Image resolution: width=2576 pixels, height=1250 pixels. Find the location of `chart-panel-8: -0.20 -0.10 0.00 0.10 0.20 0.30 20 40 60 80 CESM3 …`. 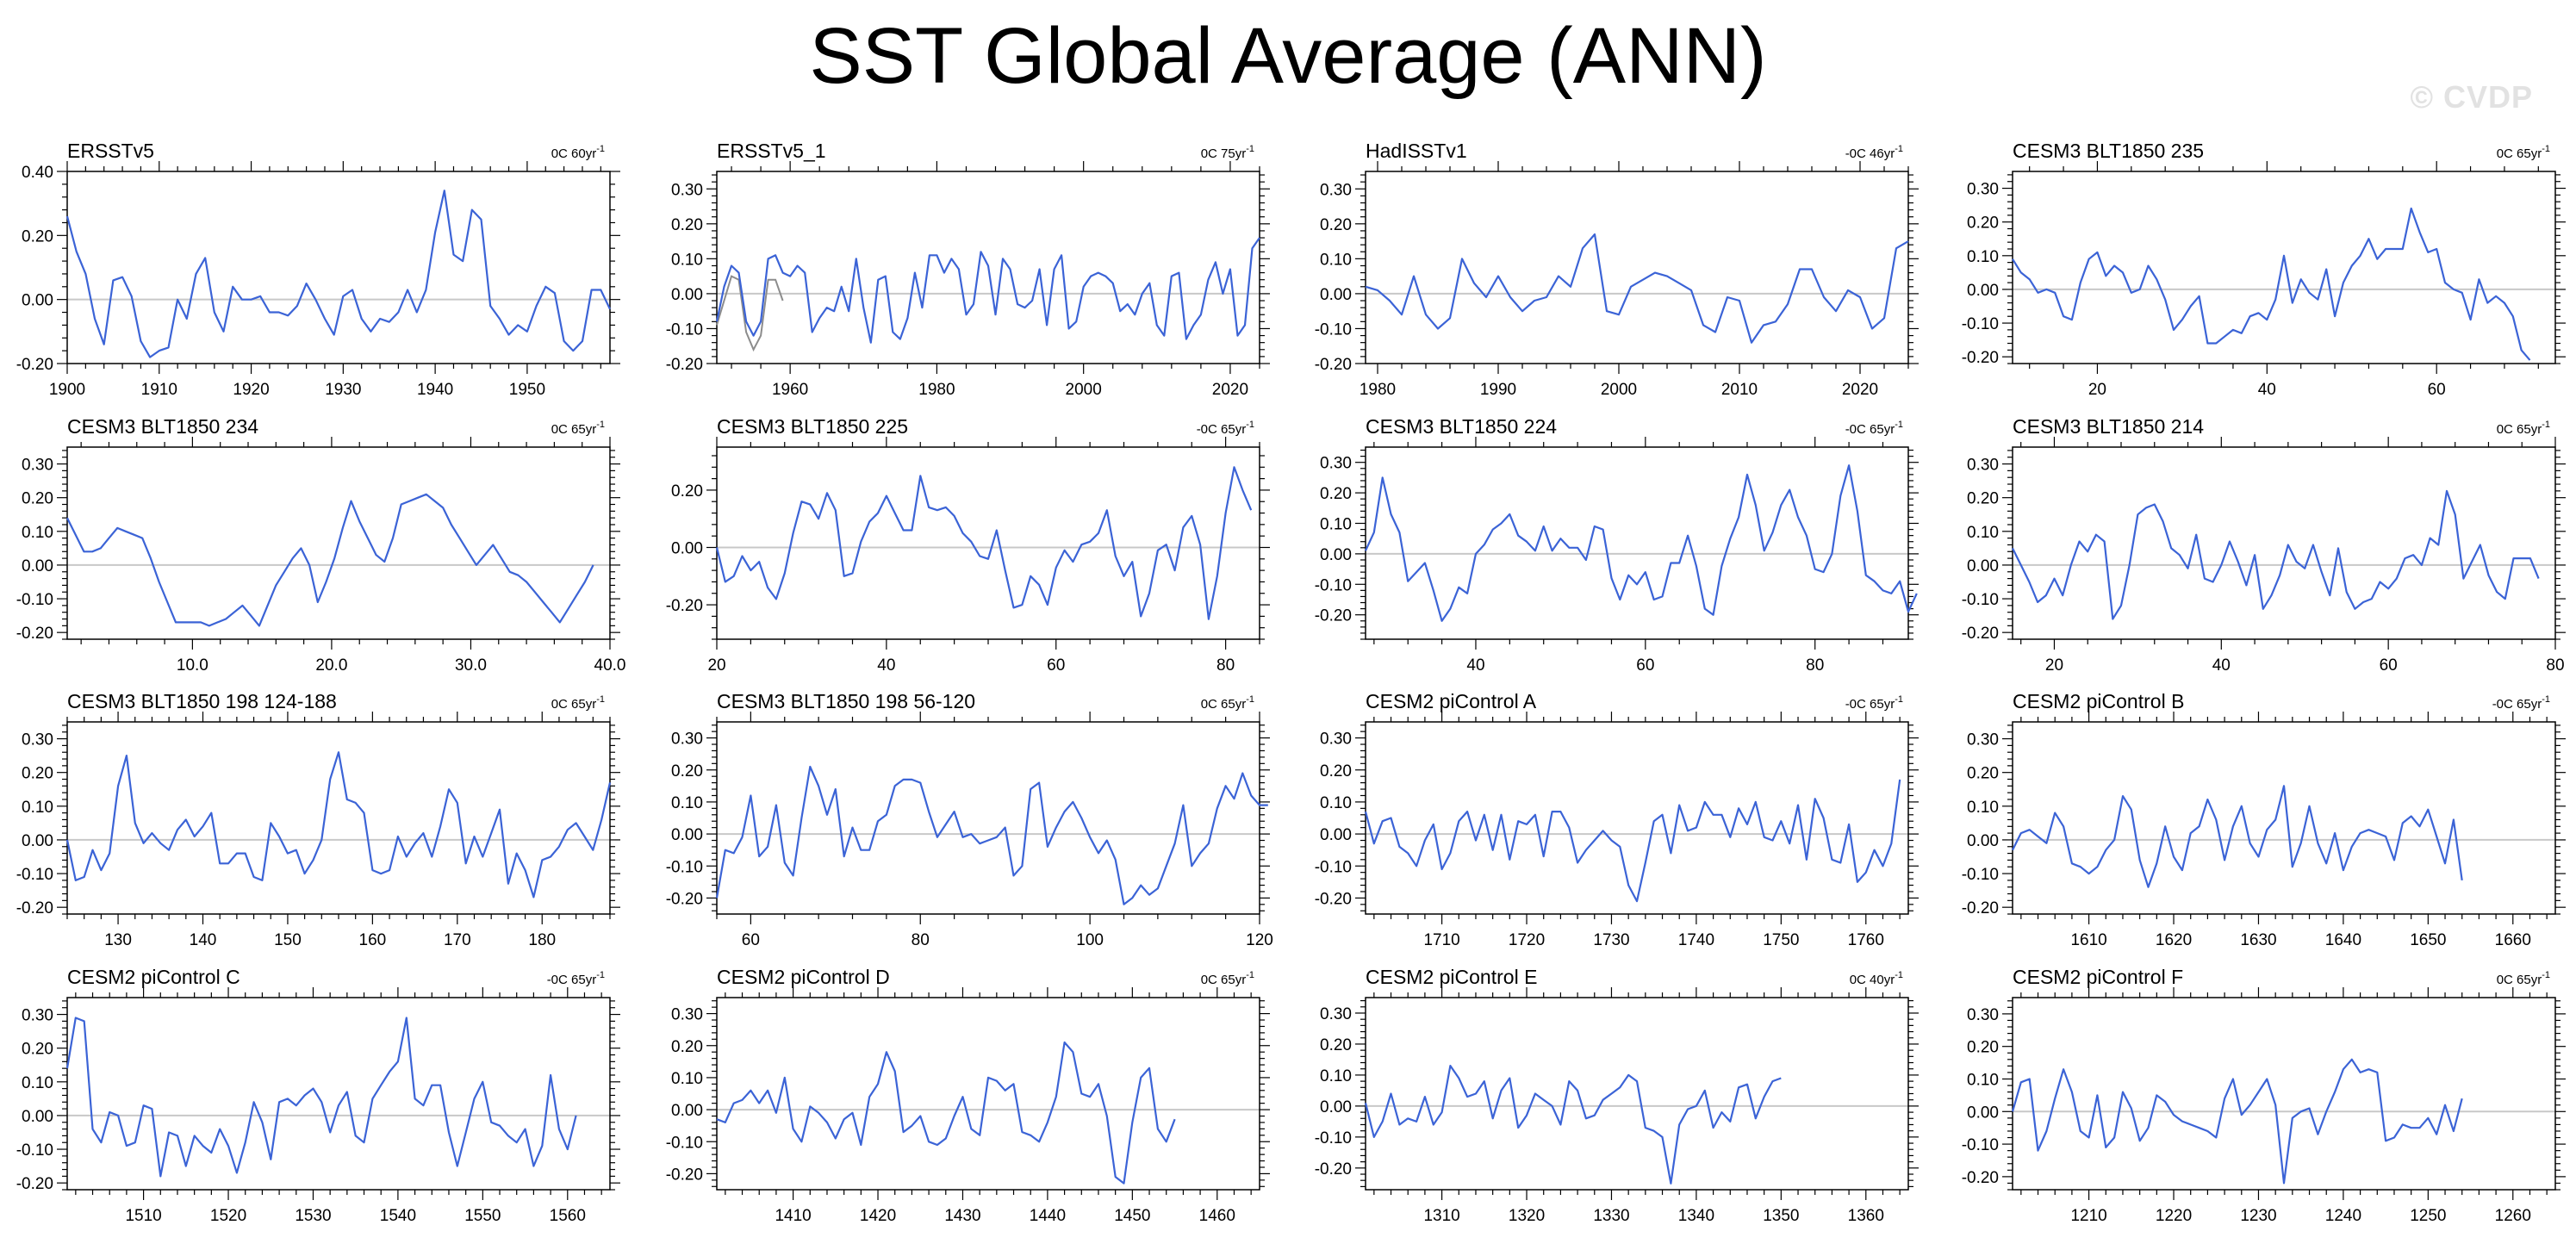

chart-panel-8: -0.20 -0.10 0.00 0.10 0.20 0.30 20 40 60 80 CESM3 … is located at coordinates (2264, 545).